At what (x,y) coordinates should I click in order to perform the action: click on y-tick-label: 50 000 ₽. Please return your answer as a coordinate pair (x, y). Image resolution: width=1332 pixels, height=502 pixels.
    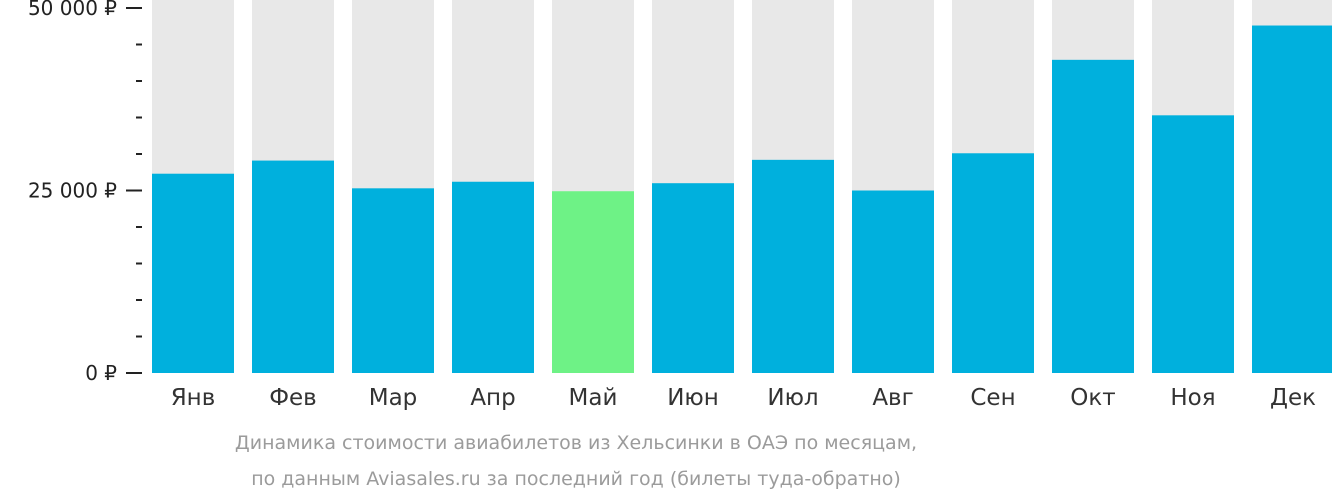
    Looking at the image, I should click on (72, 10).